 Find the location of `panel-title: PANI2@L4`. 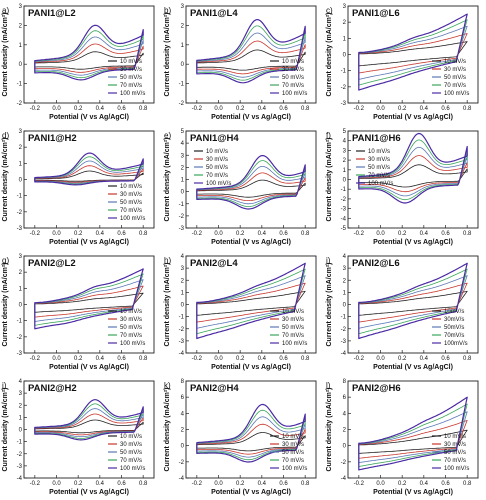

panel-title: PANI2@L4 is located at coordinates (214, 263).